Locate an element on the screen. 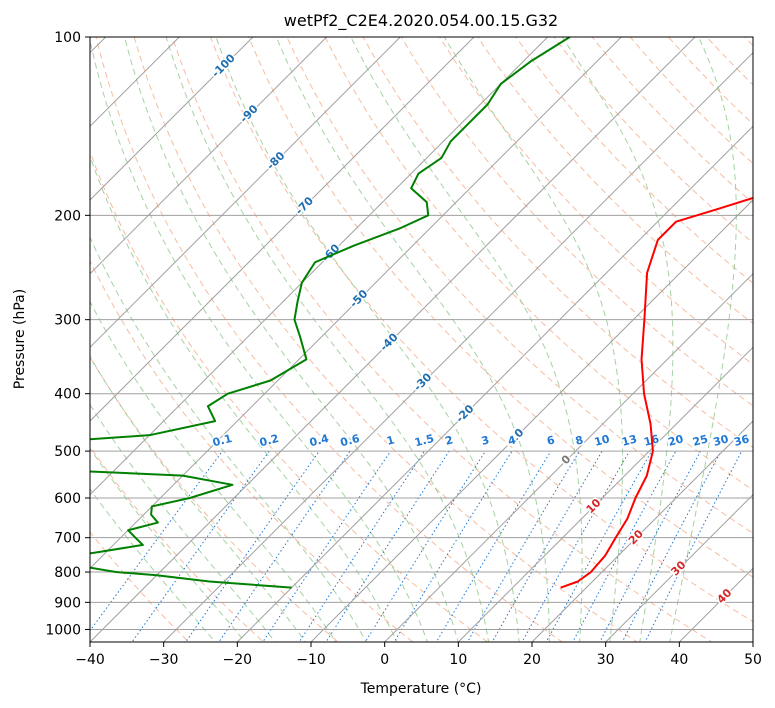  x-tick-label: −40 is located at coordinates (90, 660).